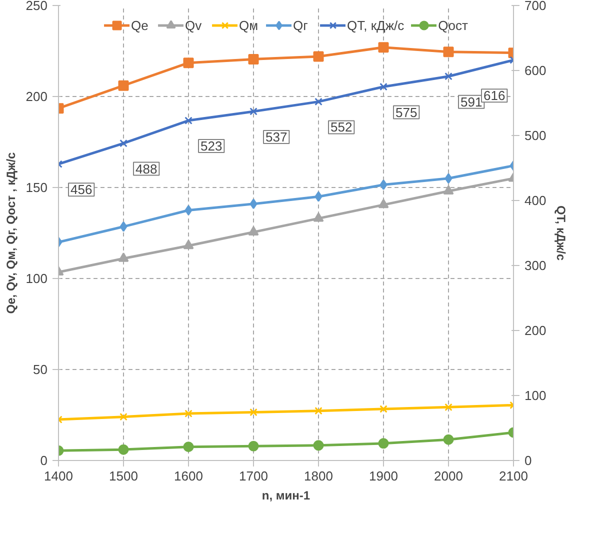  I want to click on y2-tick-label: 600, so click(535, 70).